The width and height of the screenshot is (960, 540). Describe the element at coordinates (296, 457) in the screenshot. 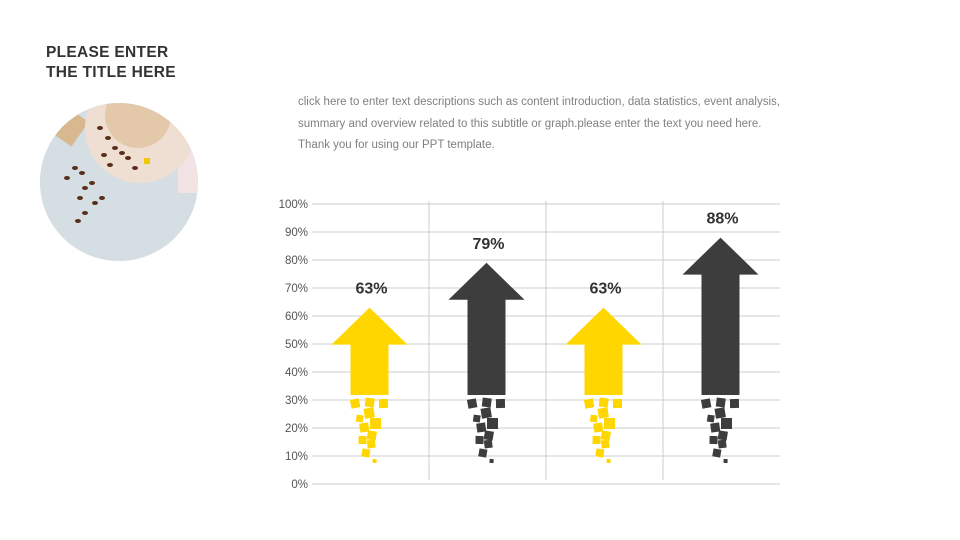

I see `y-tick-label: 10%` at that location.